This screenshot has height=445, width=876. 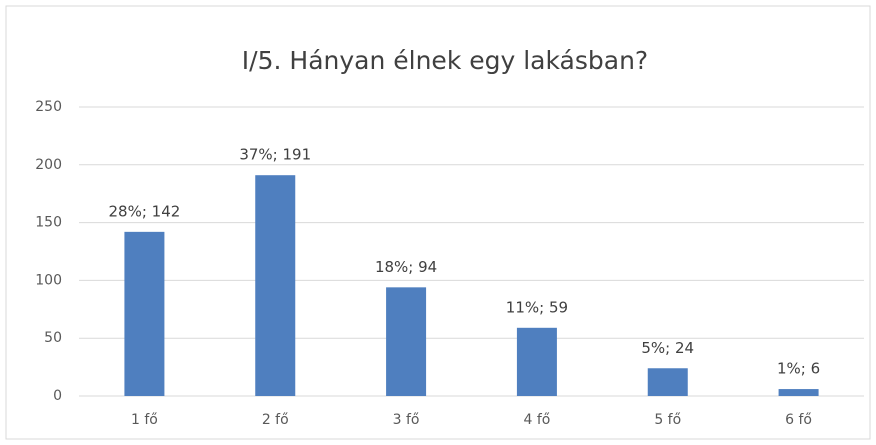 I want to click on data-label: 11%; 59, so click(x=537, y=307).